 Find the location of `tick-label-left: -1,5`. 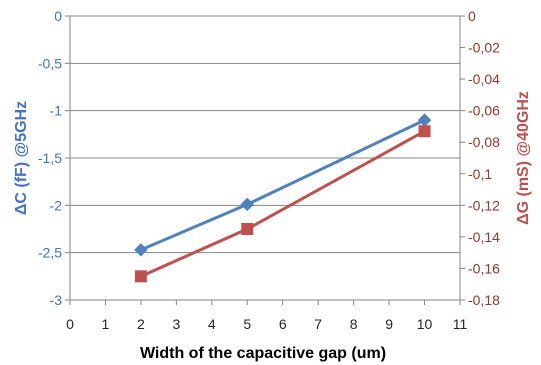

tick-label-left: -1,5 is located at coordinates (50, 158).